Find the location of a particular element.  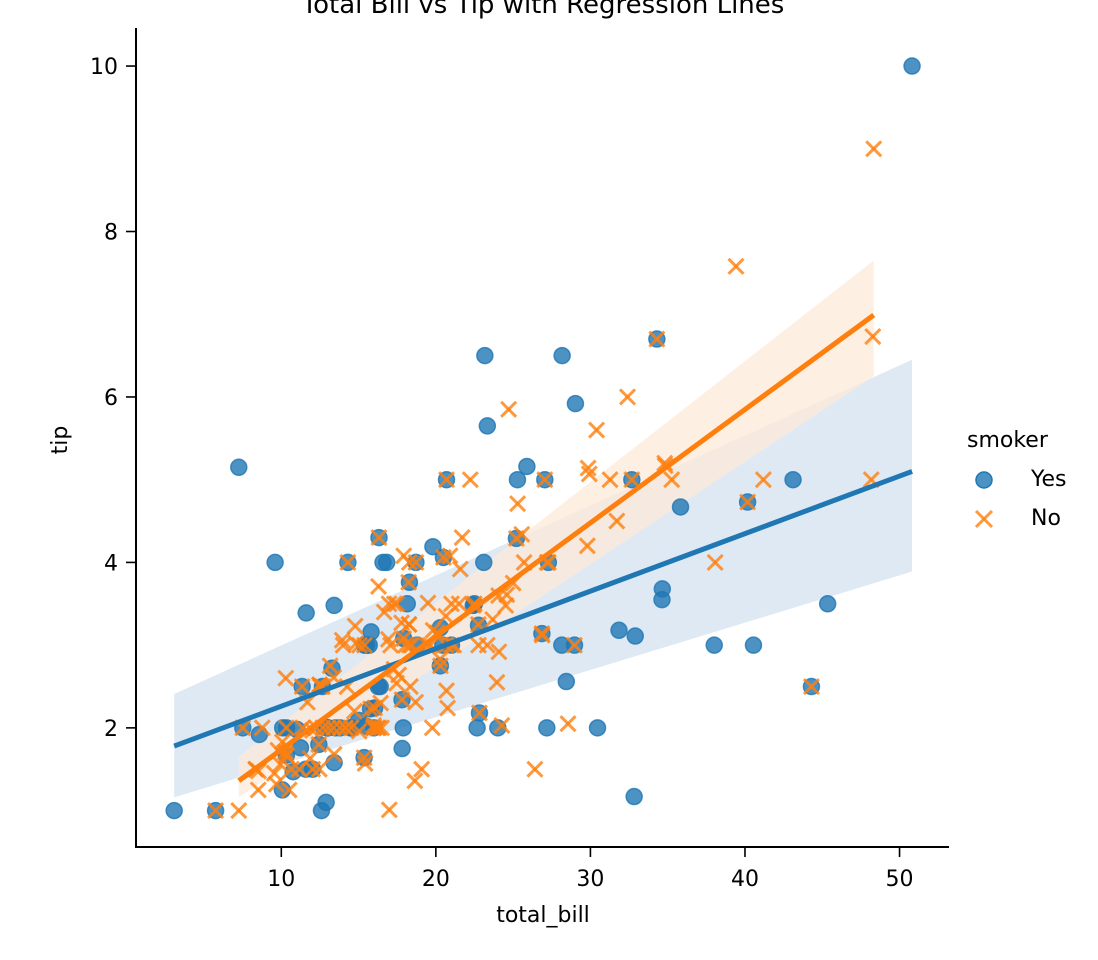

legend-marker-no is located at coordinates (984, 519).